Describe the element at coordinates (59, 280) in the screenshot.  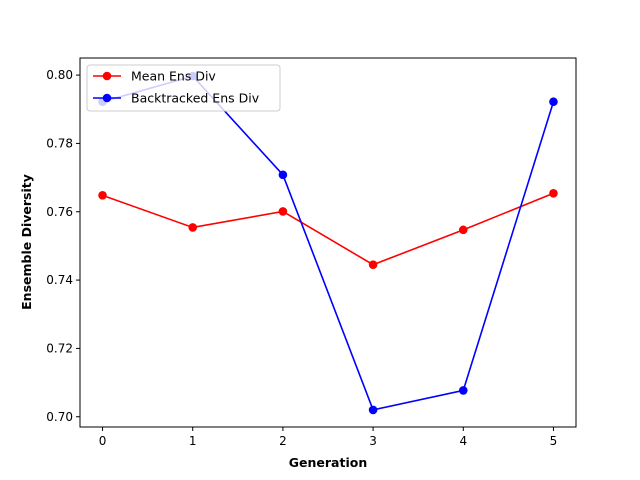
I see `y-tick-label: 0.74` at that location.